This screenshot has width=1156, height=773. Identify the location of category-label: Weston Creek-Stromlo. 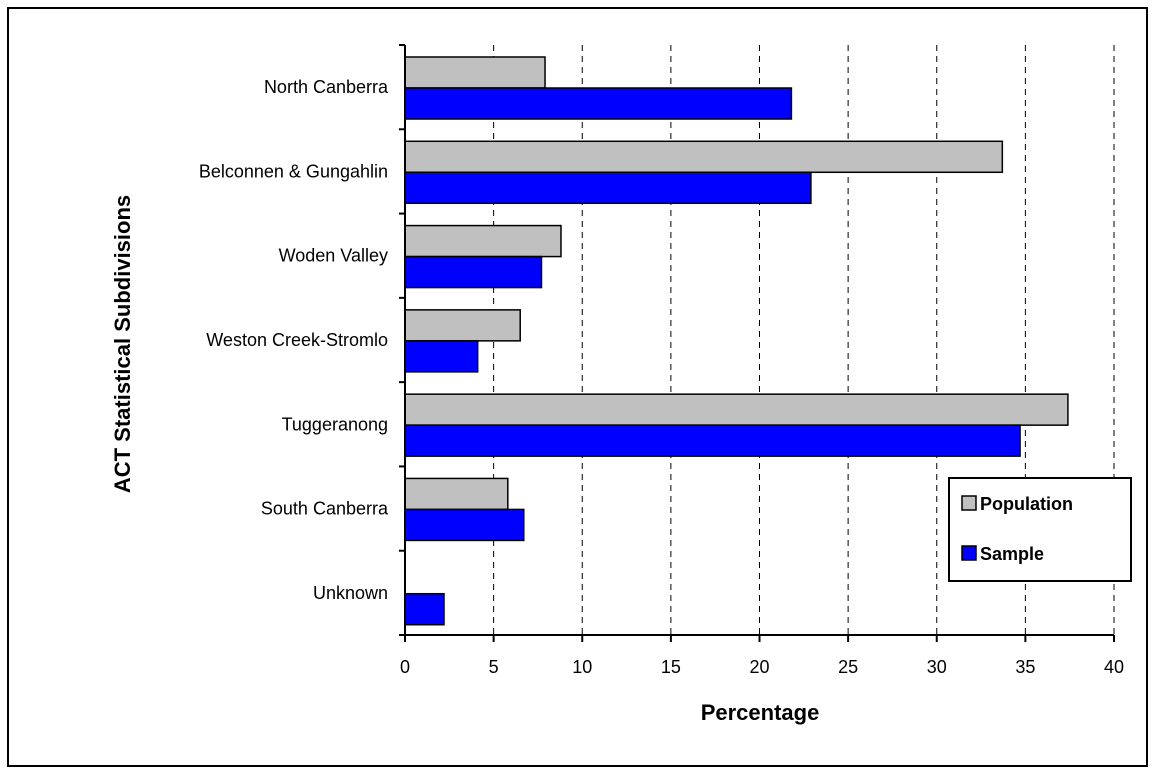
(297, 340).